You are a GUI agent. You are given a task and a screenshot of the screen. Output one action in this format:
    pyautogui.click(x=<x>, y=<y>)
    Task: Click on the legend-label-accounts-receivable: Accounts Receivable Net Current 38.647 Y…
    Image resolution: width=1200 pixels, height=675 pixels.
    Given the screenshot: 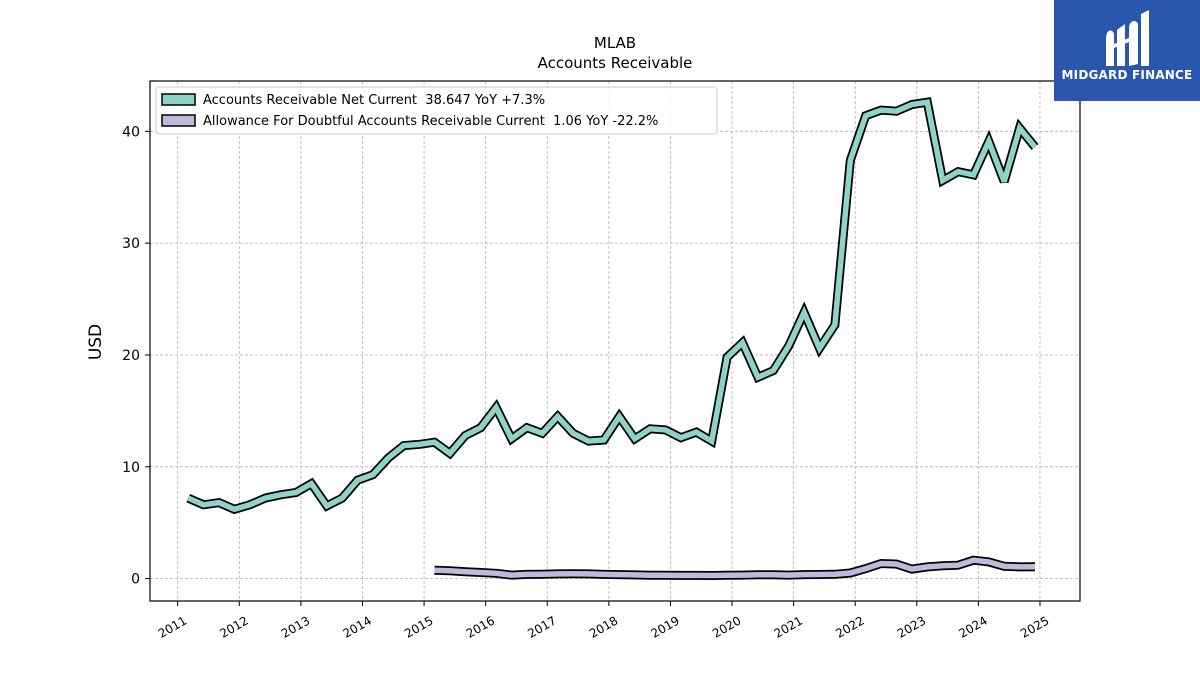 What is the action you would take?
    pyautogui.click(x=374, y=100)
    